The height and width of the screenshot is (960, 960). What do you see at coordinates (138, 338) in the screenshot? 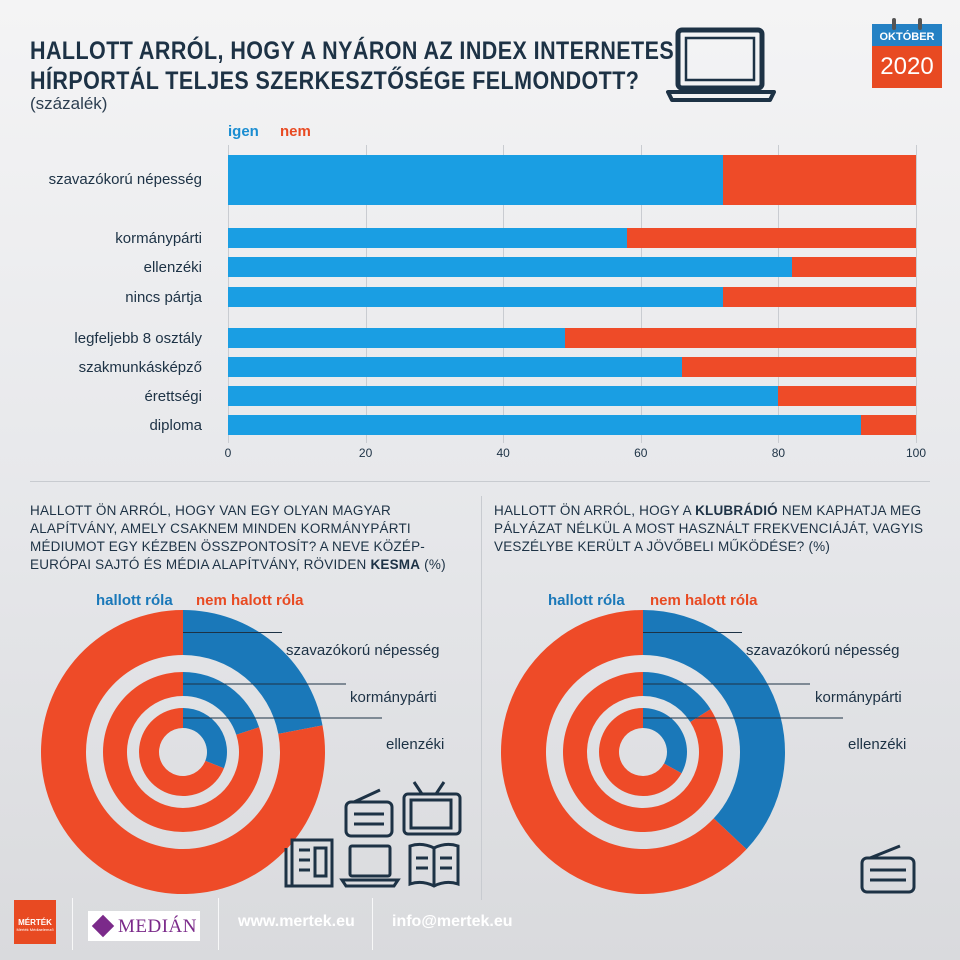
I see `category-label: legfeljebb 8 osztály` at bounding box center [138, 338].